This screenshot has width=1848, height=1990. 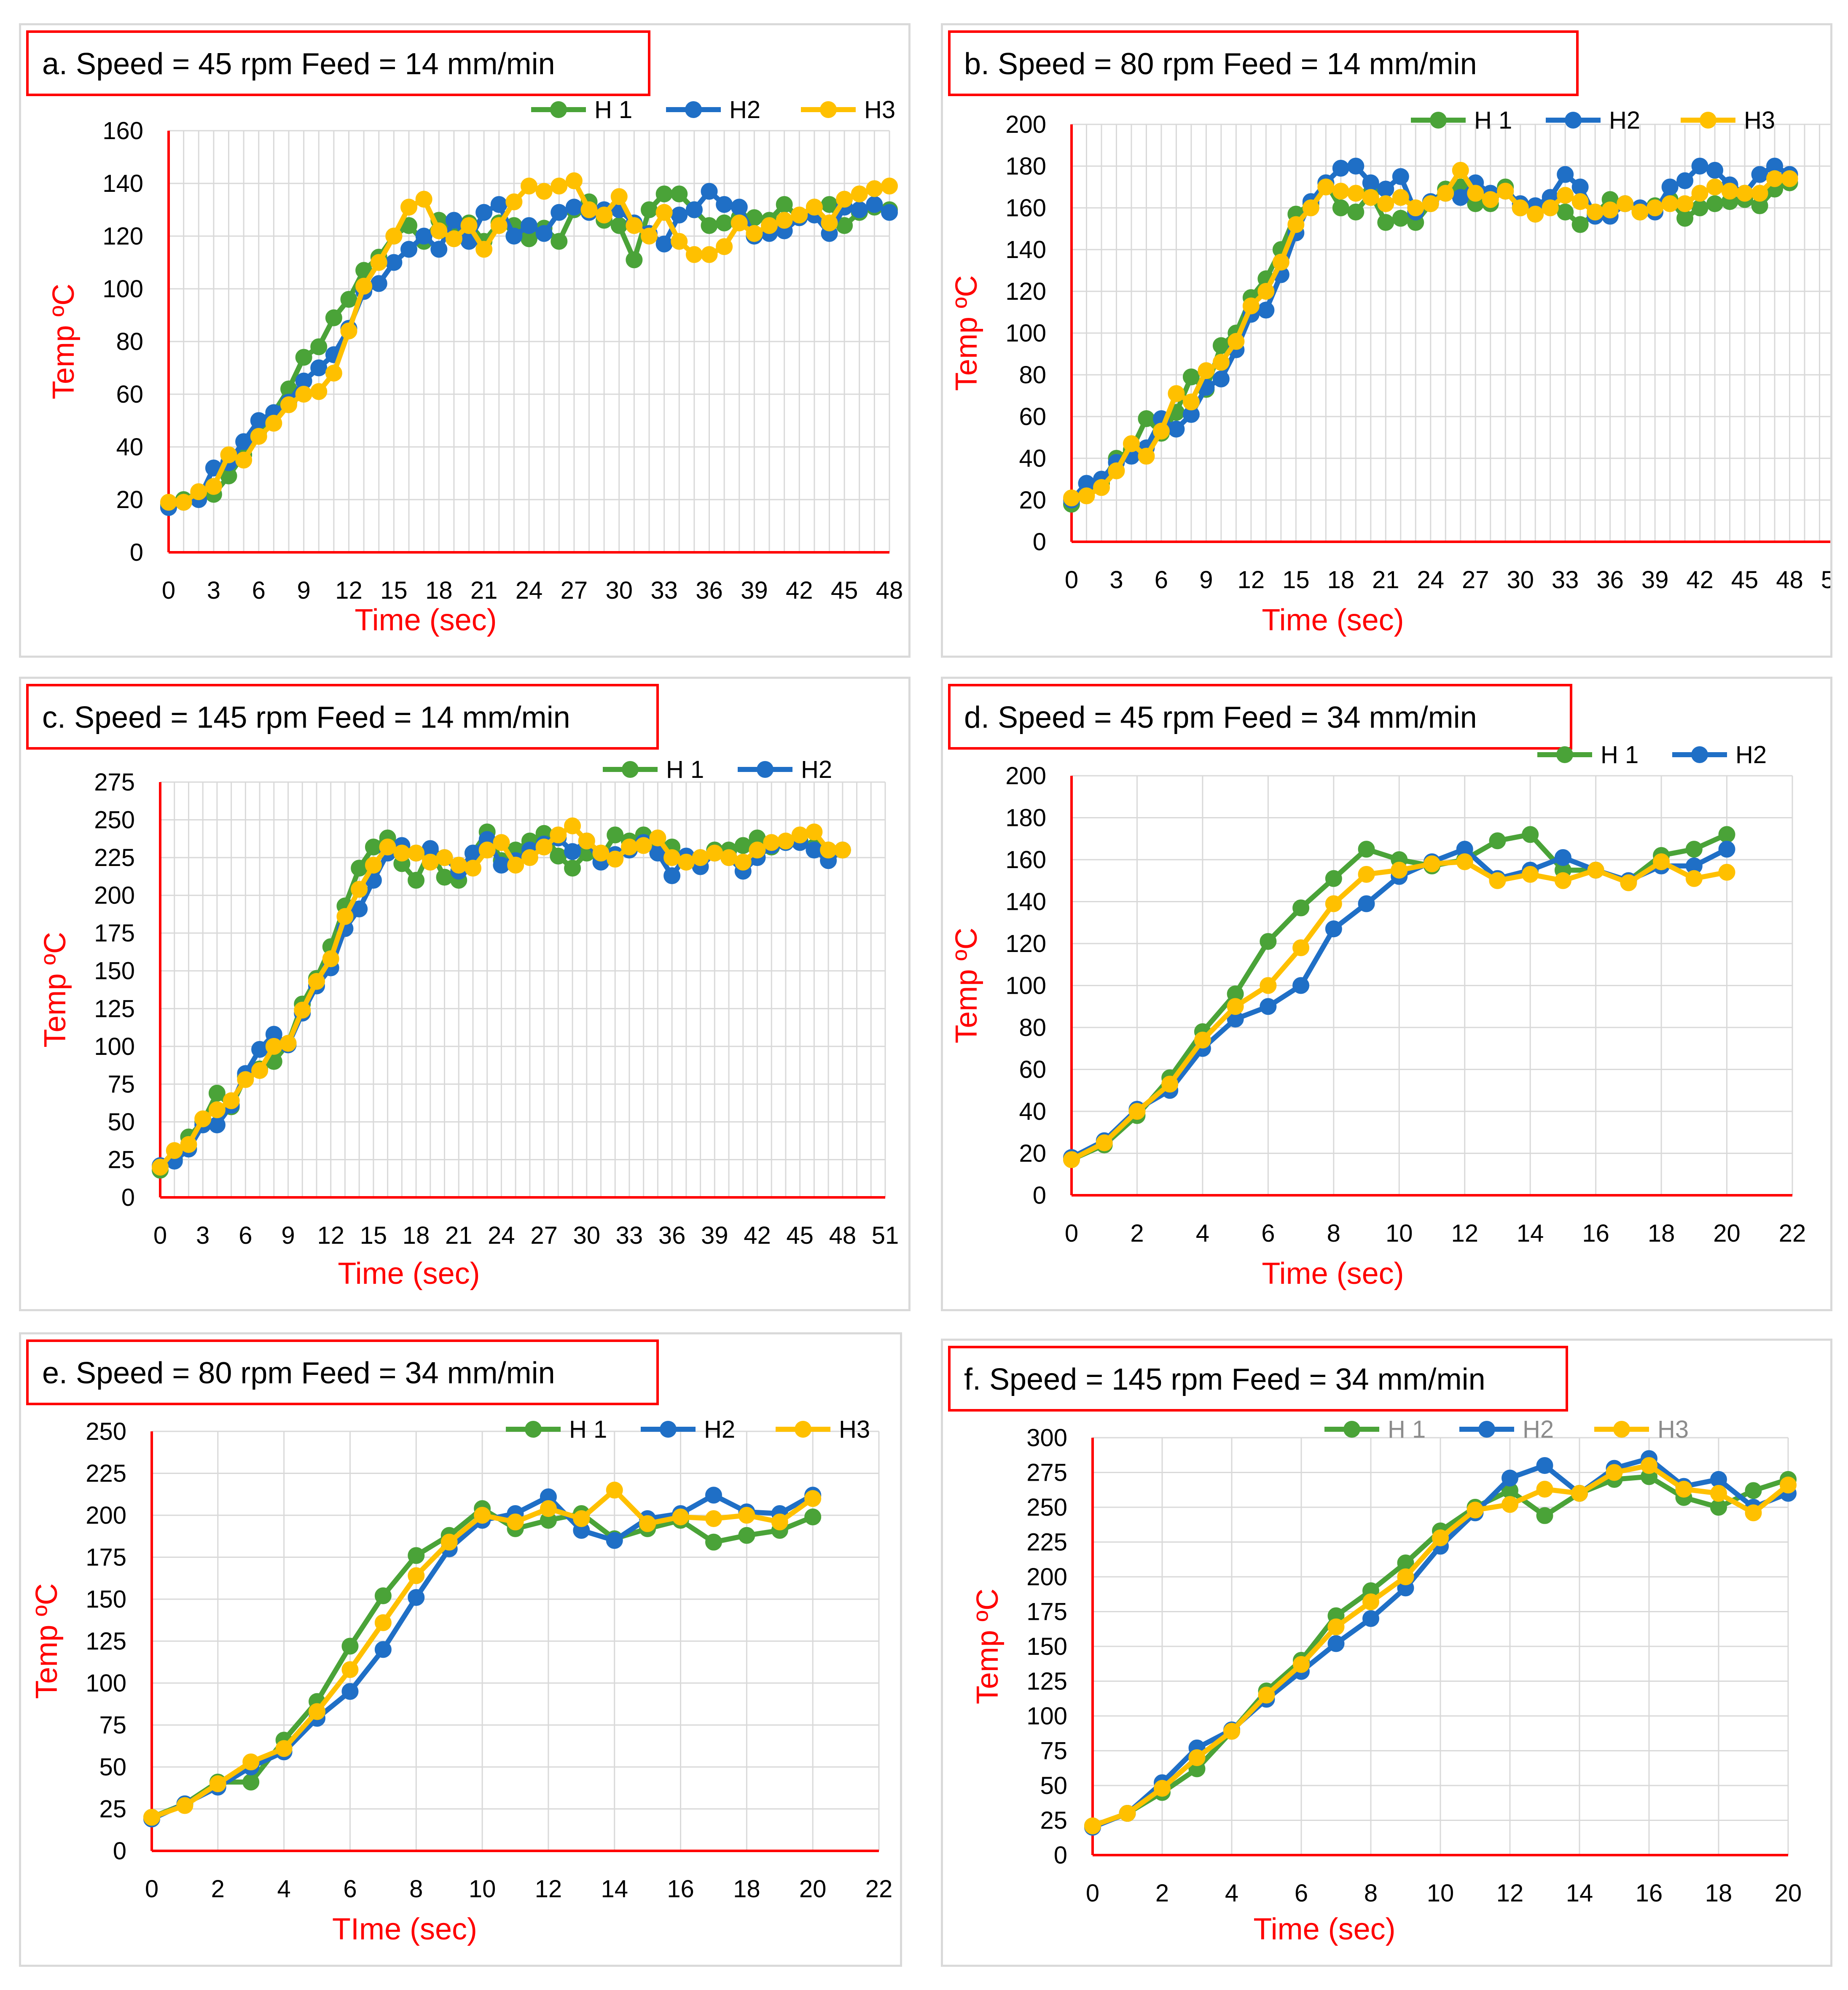 What do you see at coordinates (613, 110) in the screenshot?
I see `legend-label: H 1` at bounding box center [613, 110].